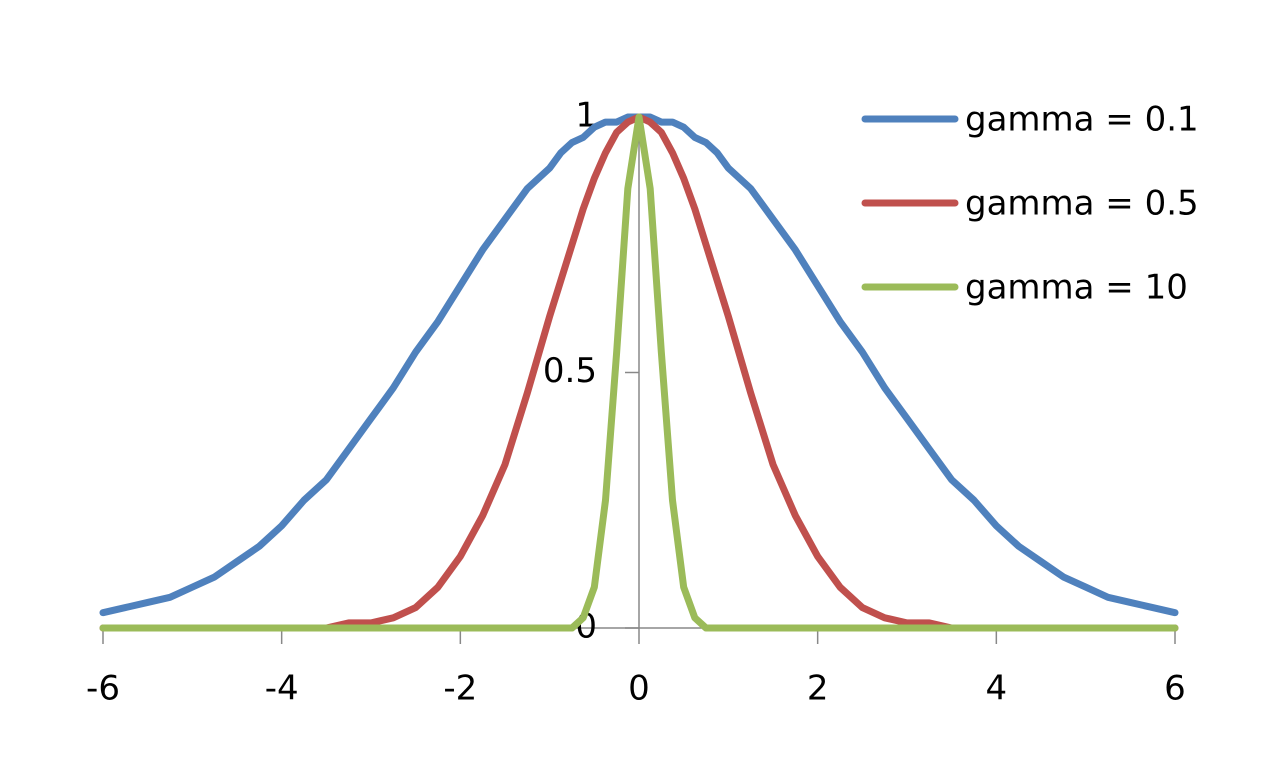 This screenshot has height=776, width=1280. What do you see at coordinates (1082, 120) in the screenshot?
I see `legend-label: gamma = 0.1` at bounding box center [1082, 120].